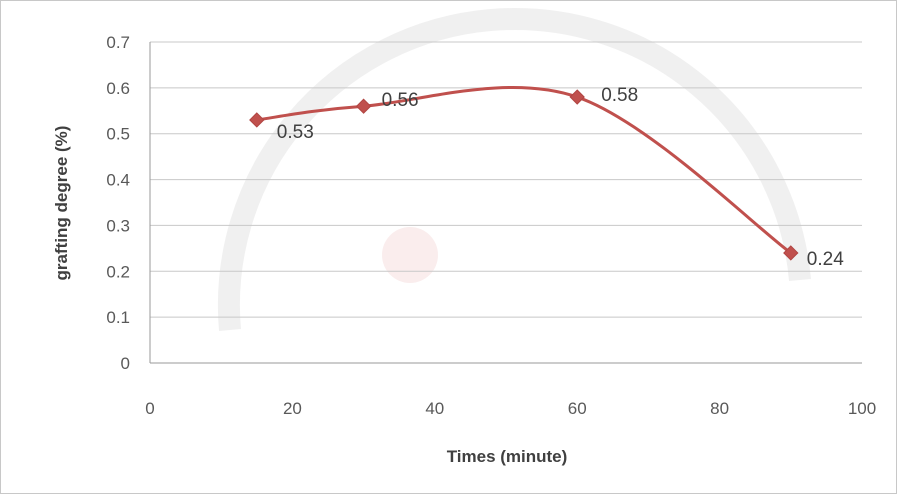 The image size is (897, 494). Describe the element at coordinates (118, 180) in the screenshot. I see `y-tick-label: 0.4` at that location.